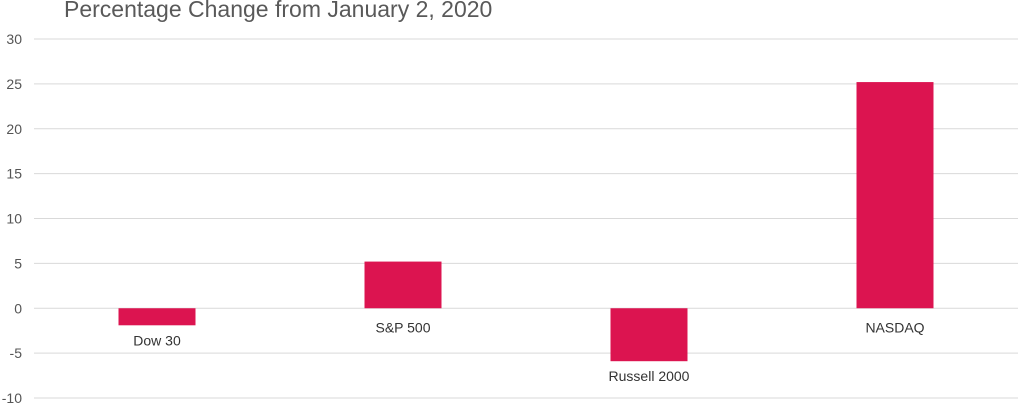 Image resolution: width=1024 pixels, height=404 pixels. I want to click on y-tick-label: -5, so click(16, 353).